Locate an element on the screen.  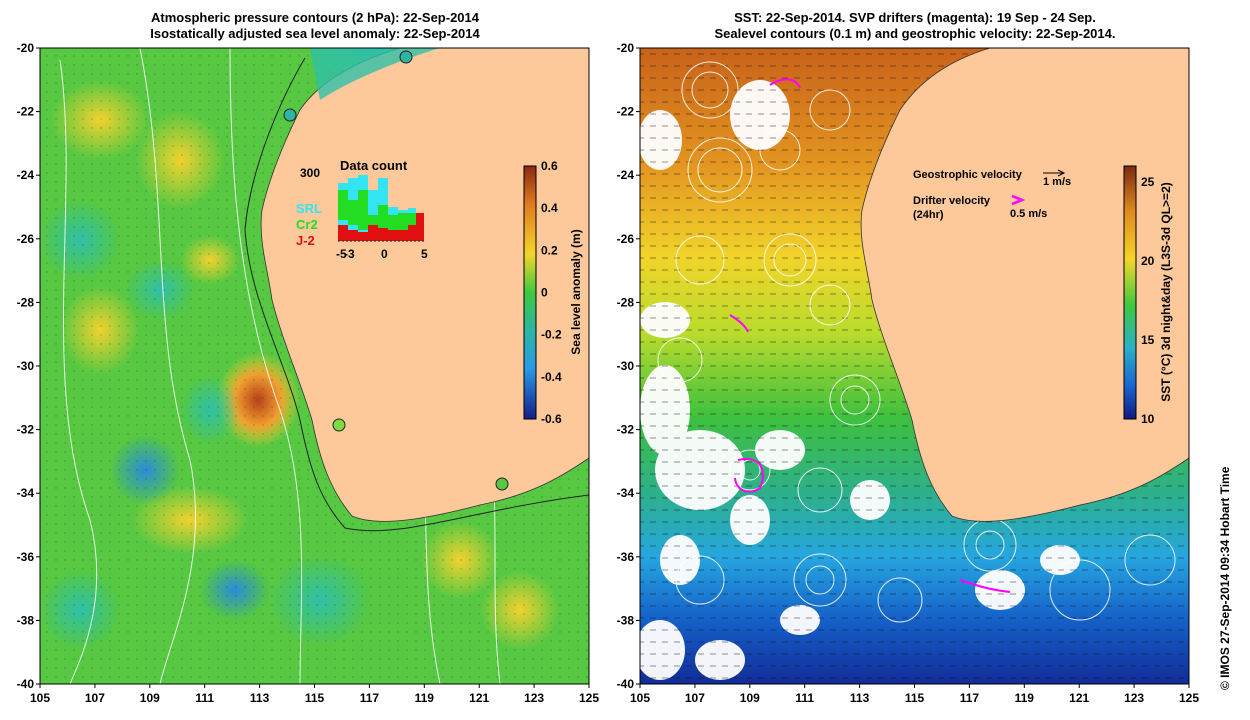
sst-colorbar-tick: 15 is located at coordinates (1148, 340).